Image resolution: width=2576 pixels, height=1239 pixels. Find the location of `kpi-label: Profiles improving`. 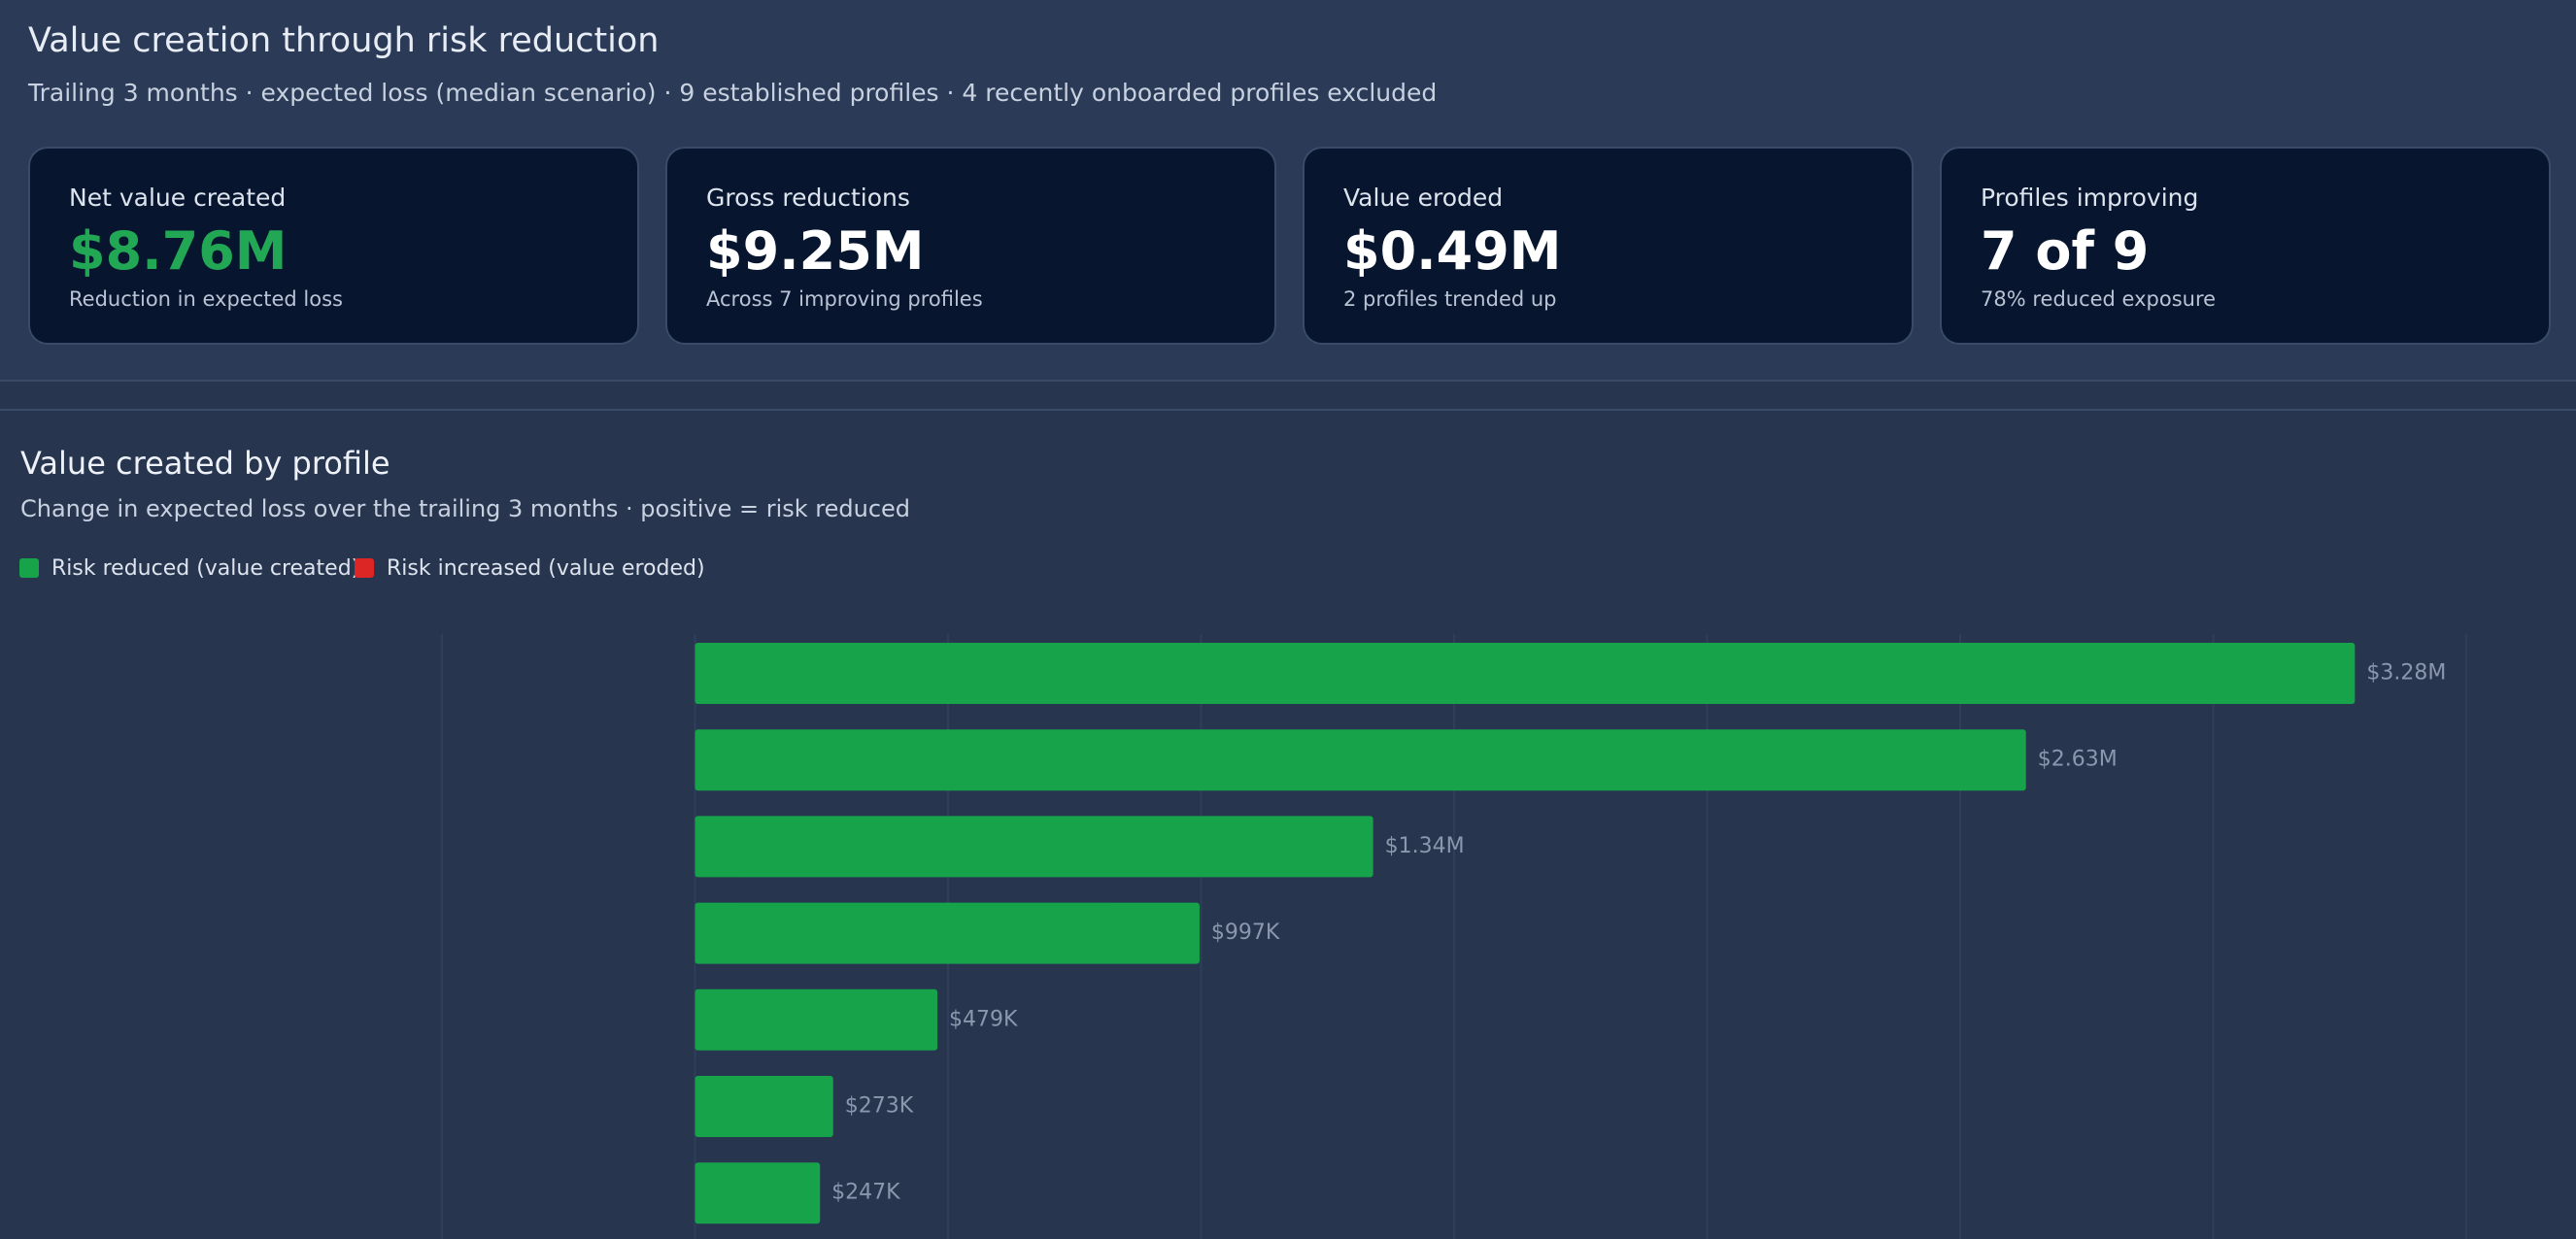

kpi-label: Profiles improving is located at coordinates (2090, 198).